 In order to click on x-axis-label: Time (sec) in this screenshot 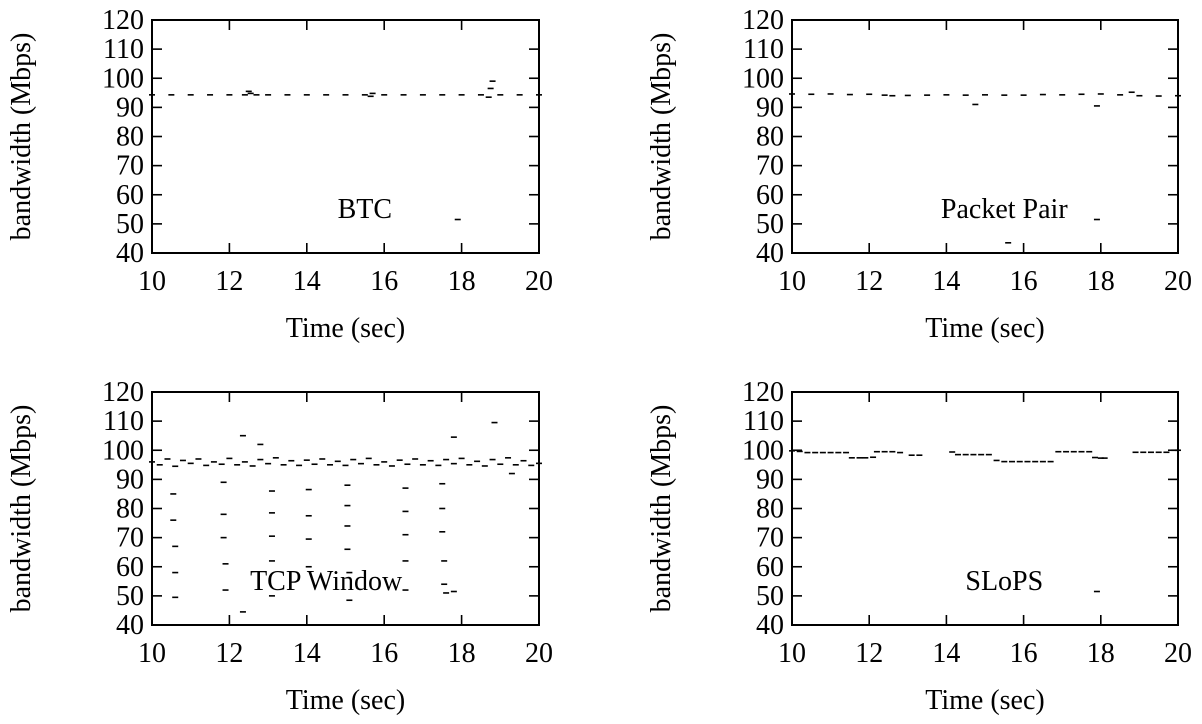, I will do `click(346, 328)`.